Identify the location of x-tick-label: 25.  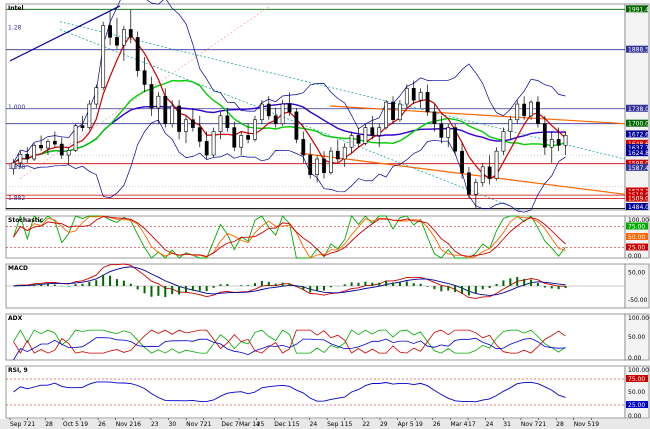
(261, 424).